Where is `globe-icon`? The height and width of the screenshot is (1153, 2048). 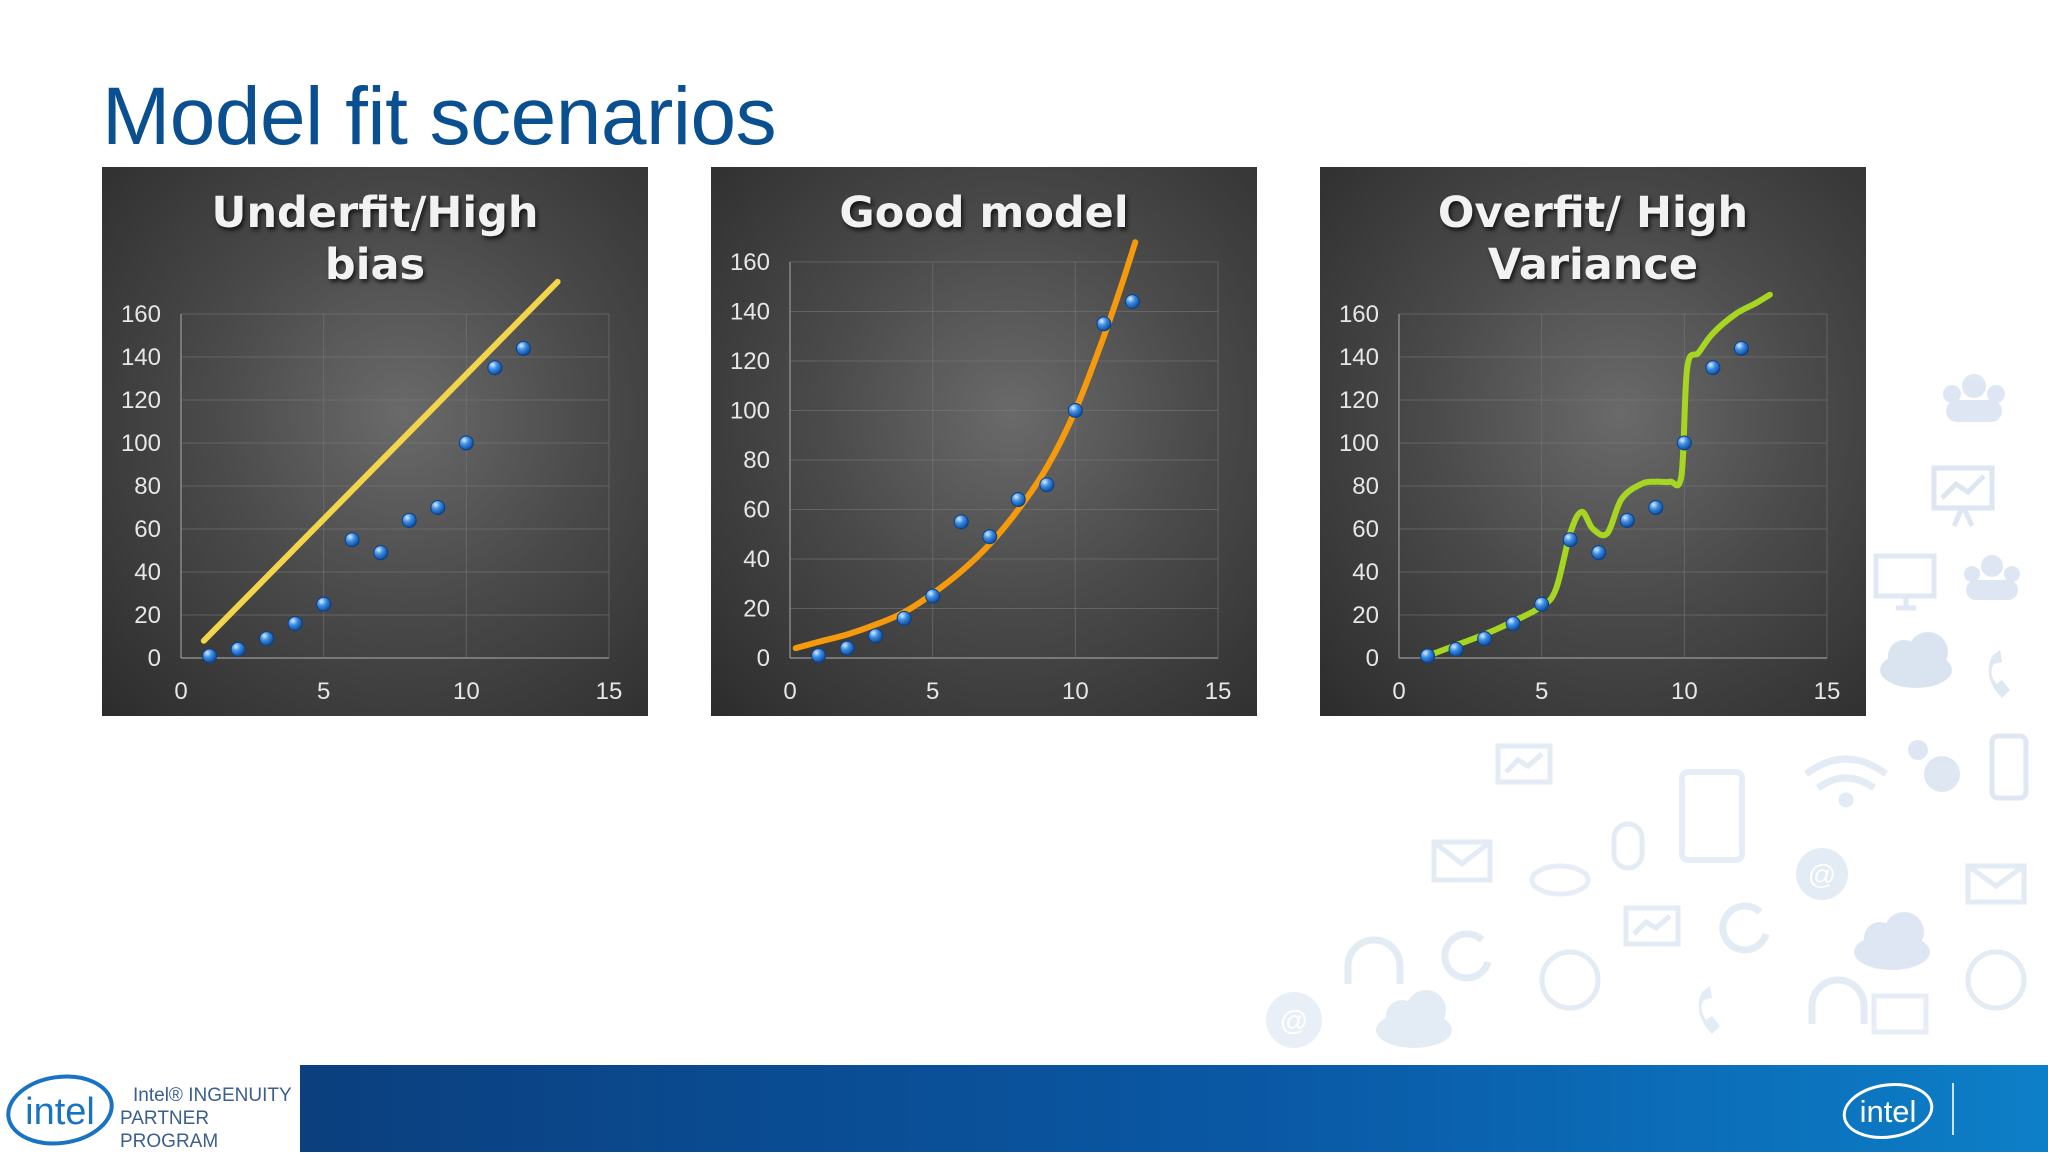
globe-icon is located at coordinates (1996, 980).